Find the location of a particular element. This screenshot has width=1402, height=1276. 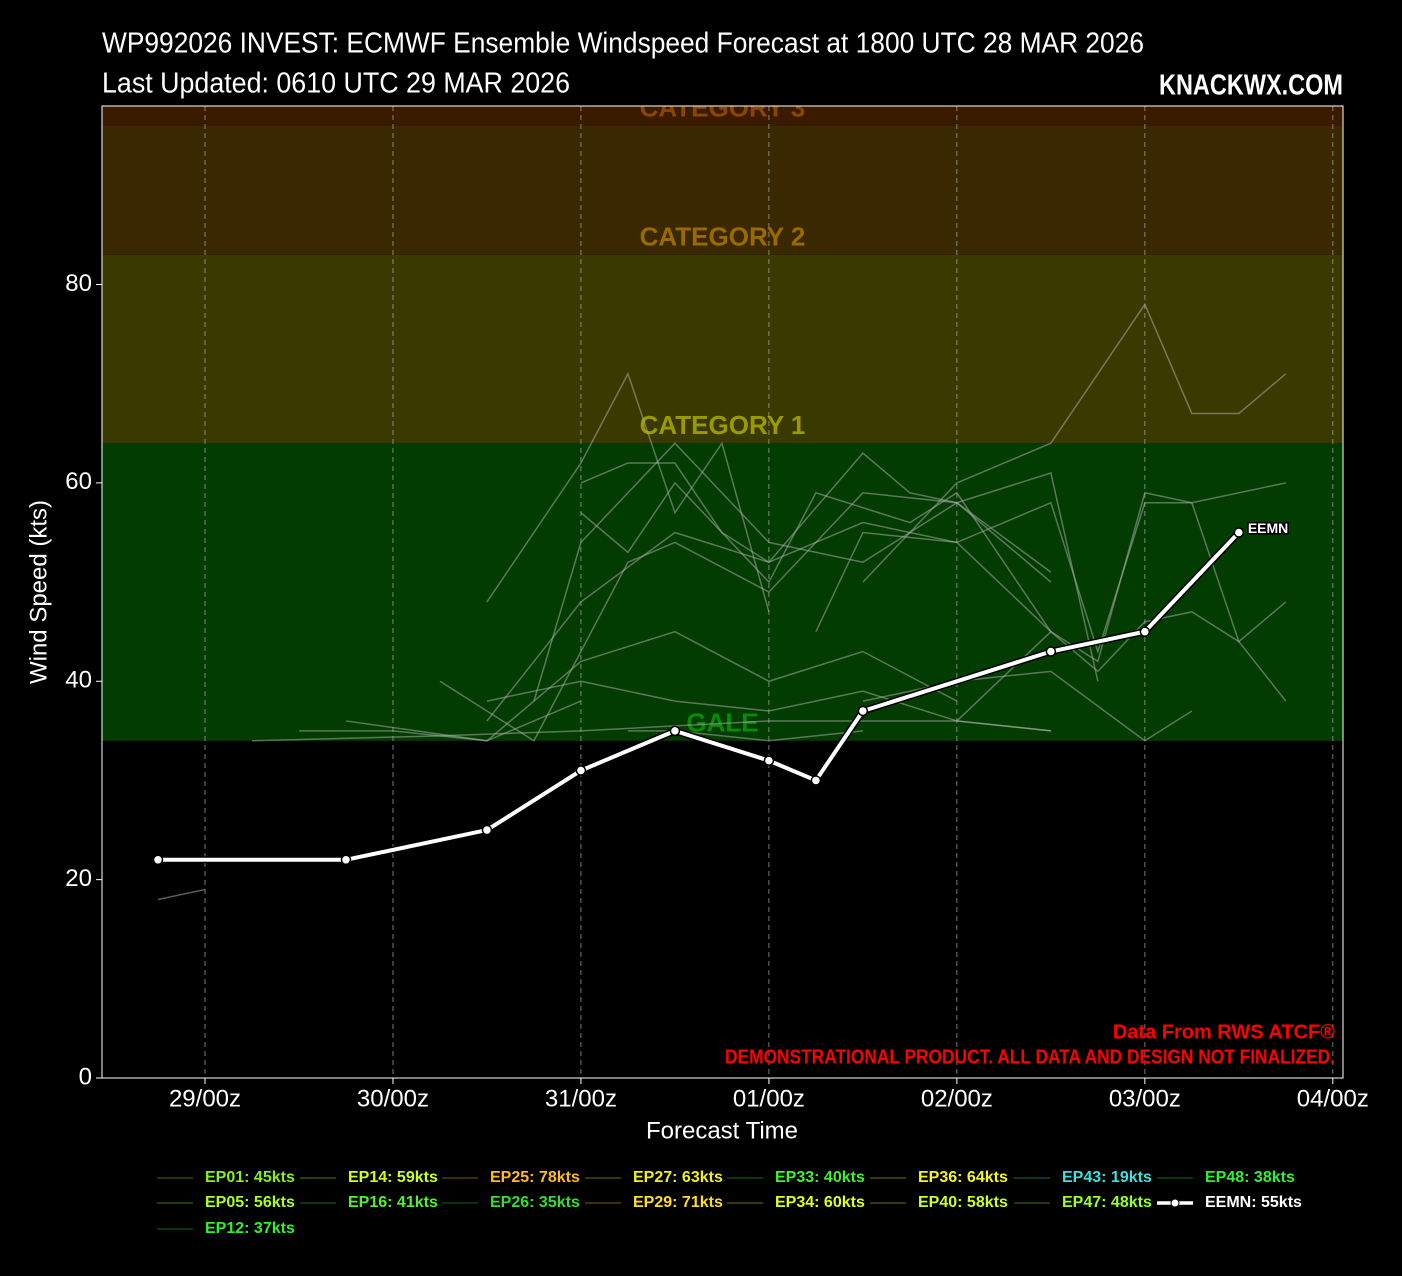

legend-label: EP36: 64kts is located at coordinates (963, 1177).